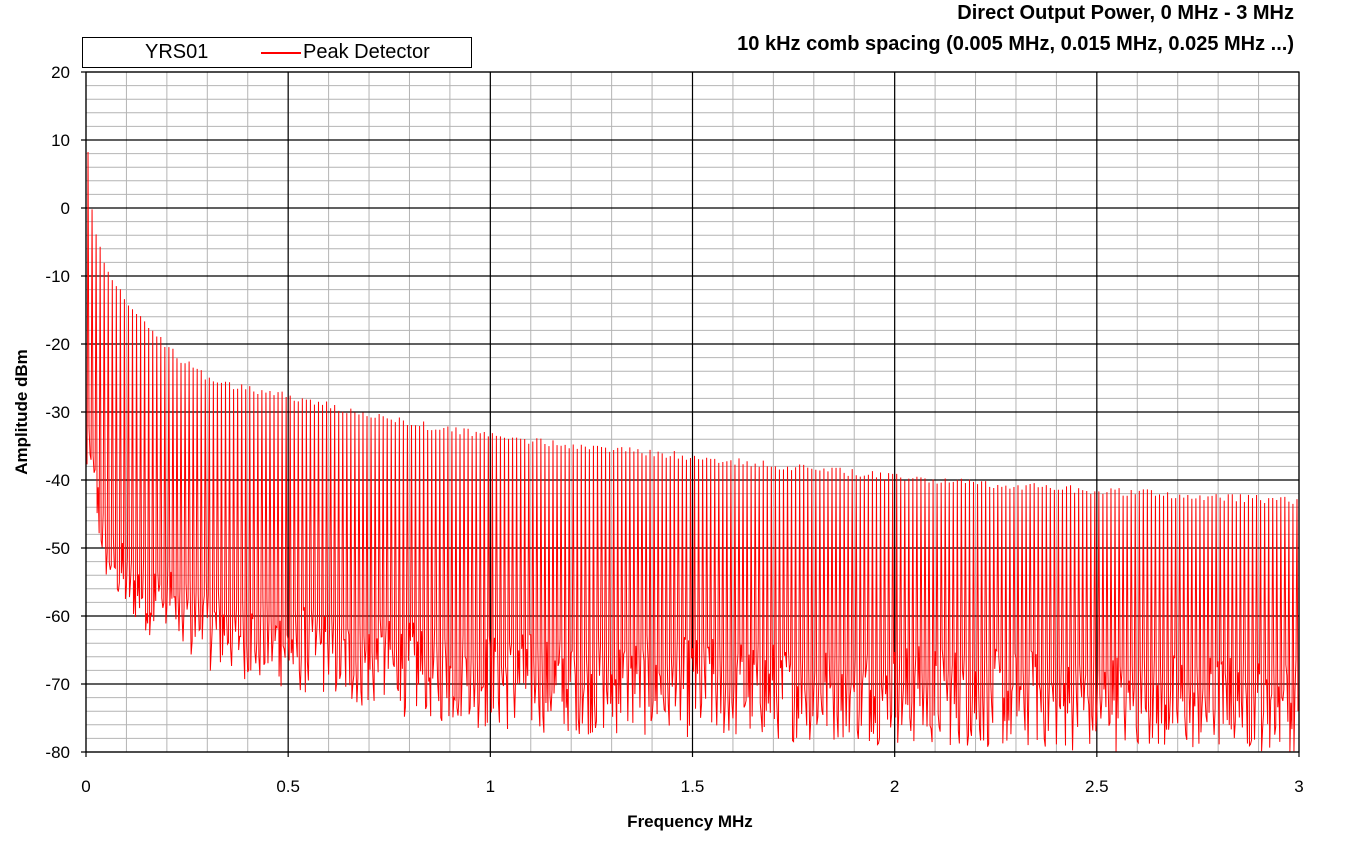  Describe the element at coordinates (288, 786) in the screenshot. I see `x-tick-label: 0.5` at that location.